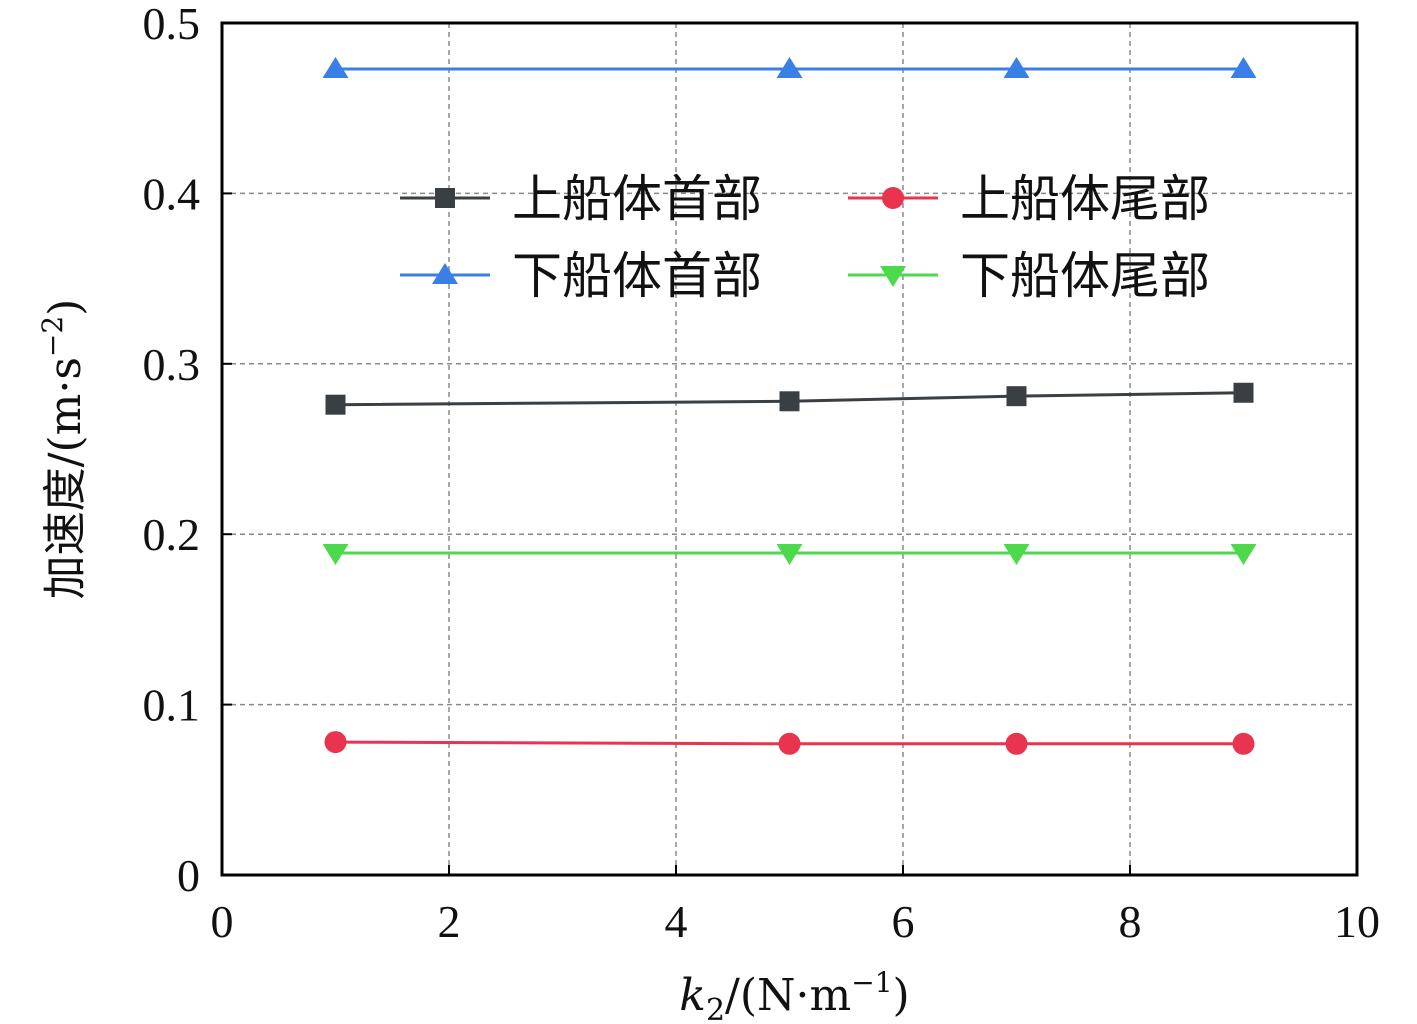 This screenshot has width=1417, height=1024. I want to click on legend-label: 下船体尾部, so click(1085, 276).